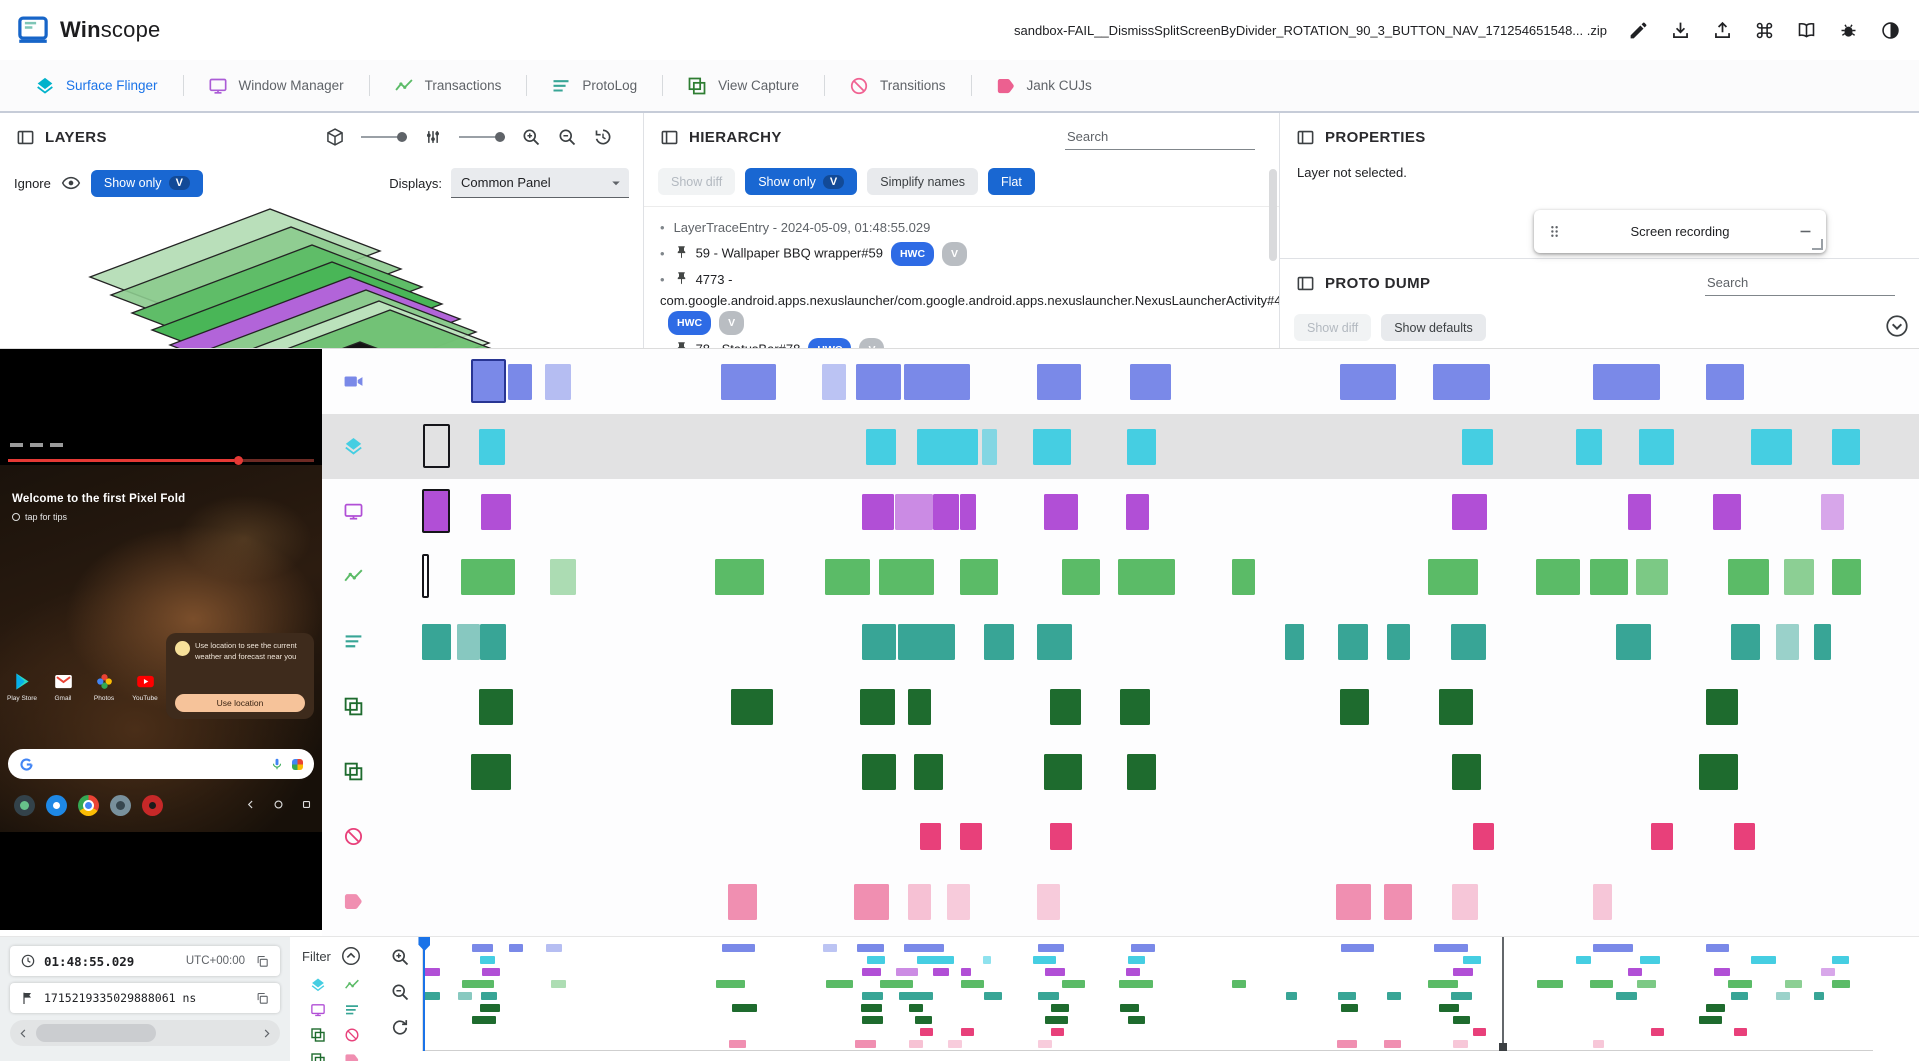 The height and width of the screenshot is (1061, 1919). What do you see at coordinates (1554, 231) in the screenshot?
I see `drag-handle-icon` at bounding box center [1554, 231].